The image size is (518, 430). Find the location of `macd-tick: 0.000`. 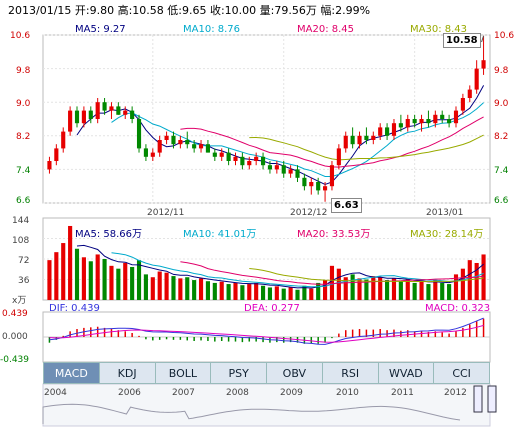

macd-tick: 0.000 is located at coordinates (15, 337).